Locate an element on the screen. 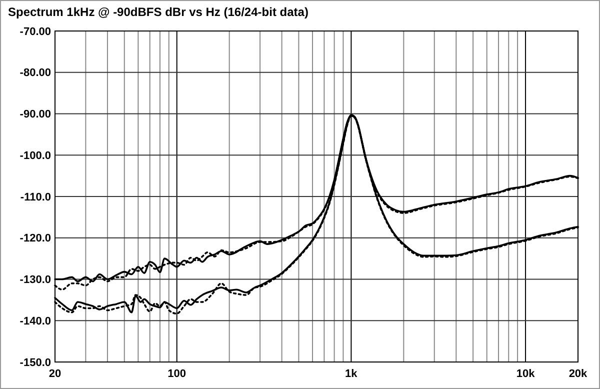  x-tick-label: 1k is located at coordinates (351, 374).